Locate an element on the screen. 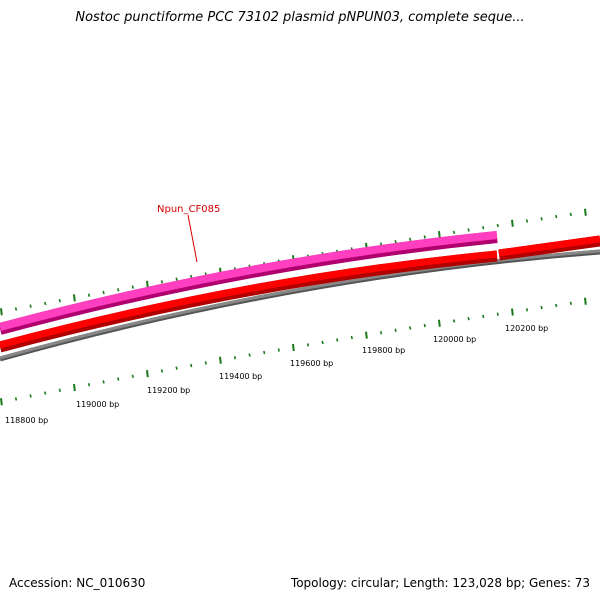 The height and width of the screenshot is (600, 600). gene-npun-cf085-shadow is located at coordinates (249, 283).